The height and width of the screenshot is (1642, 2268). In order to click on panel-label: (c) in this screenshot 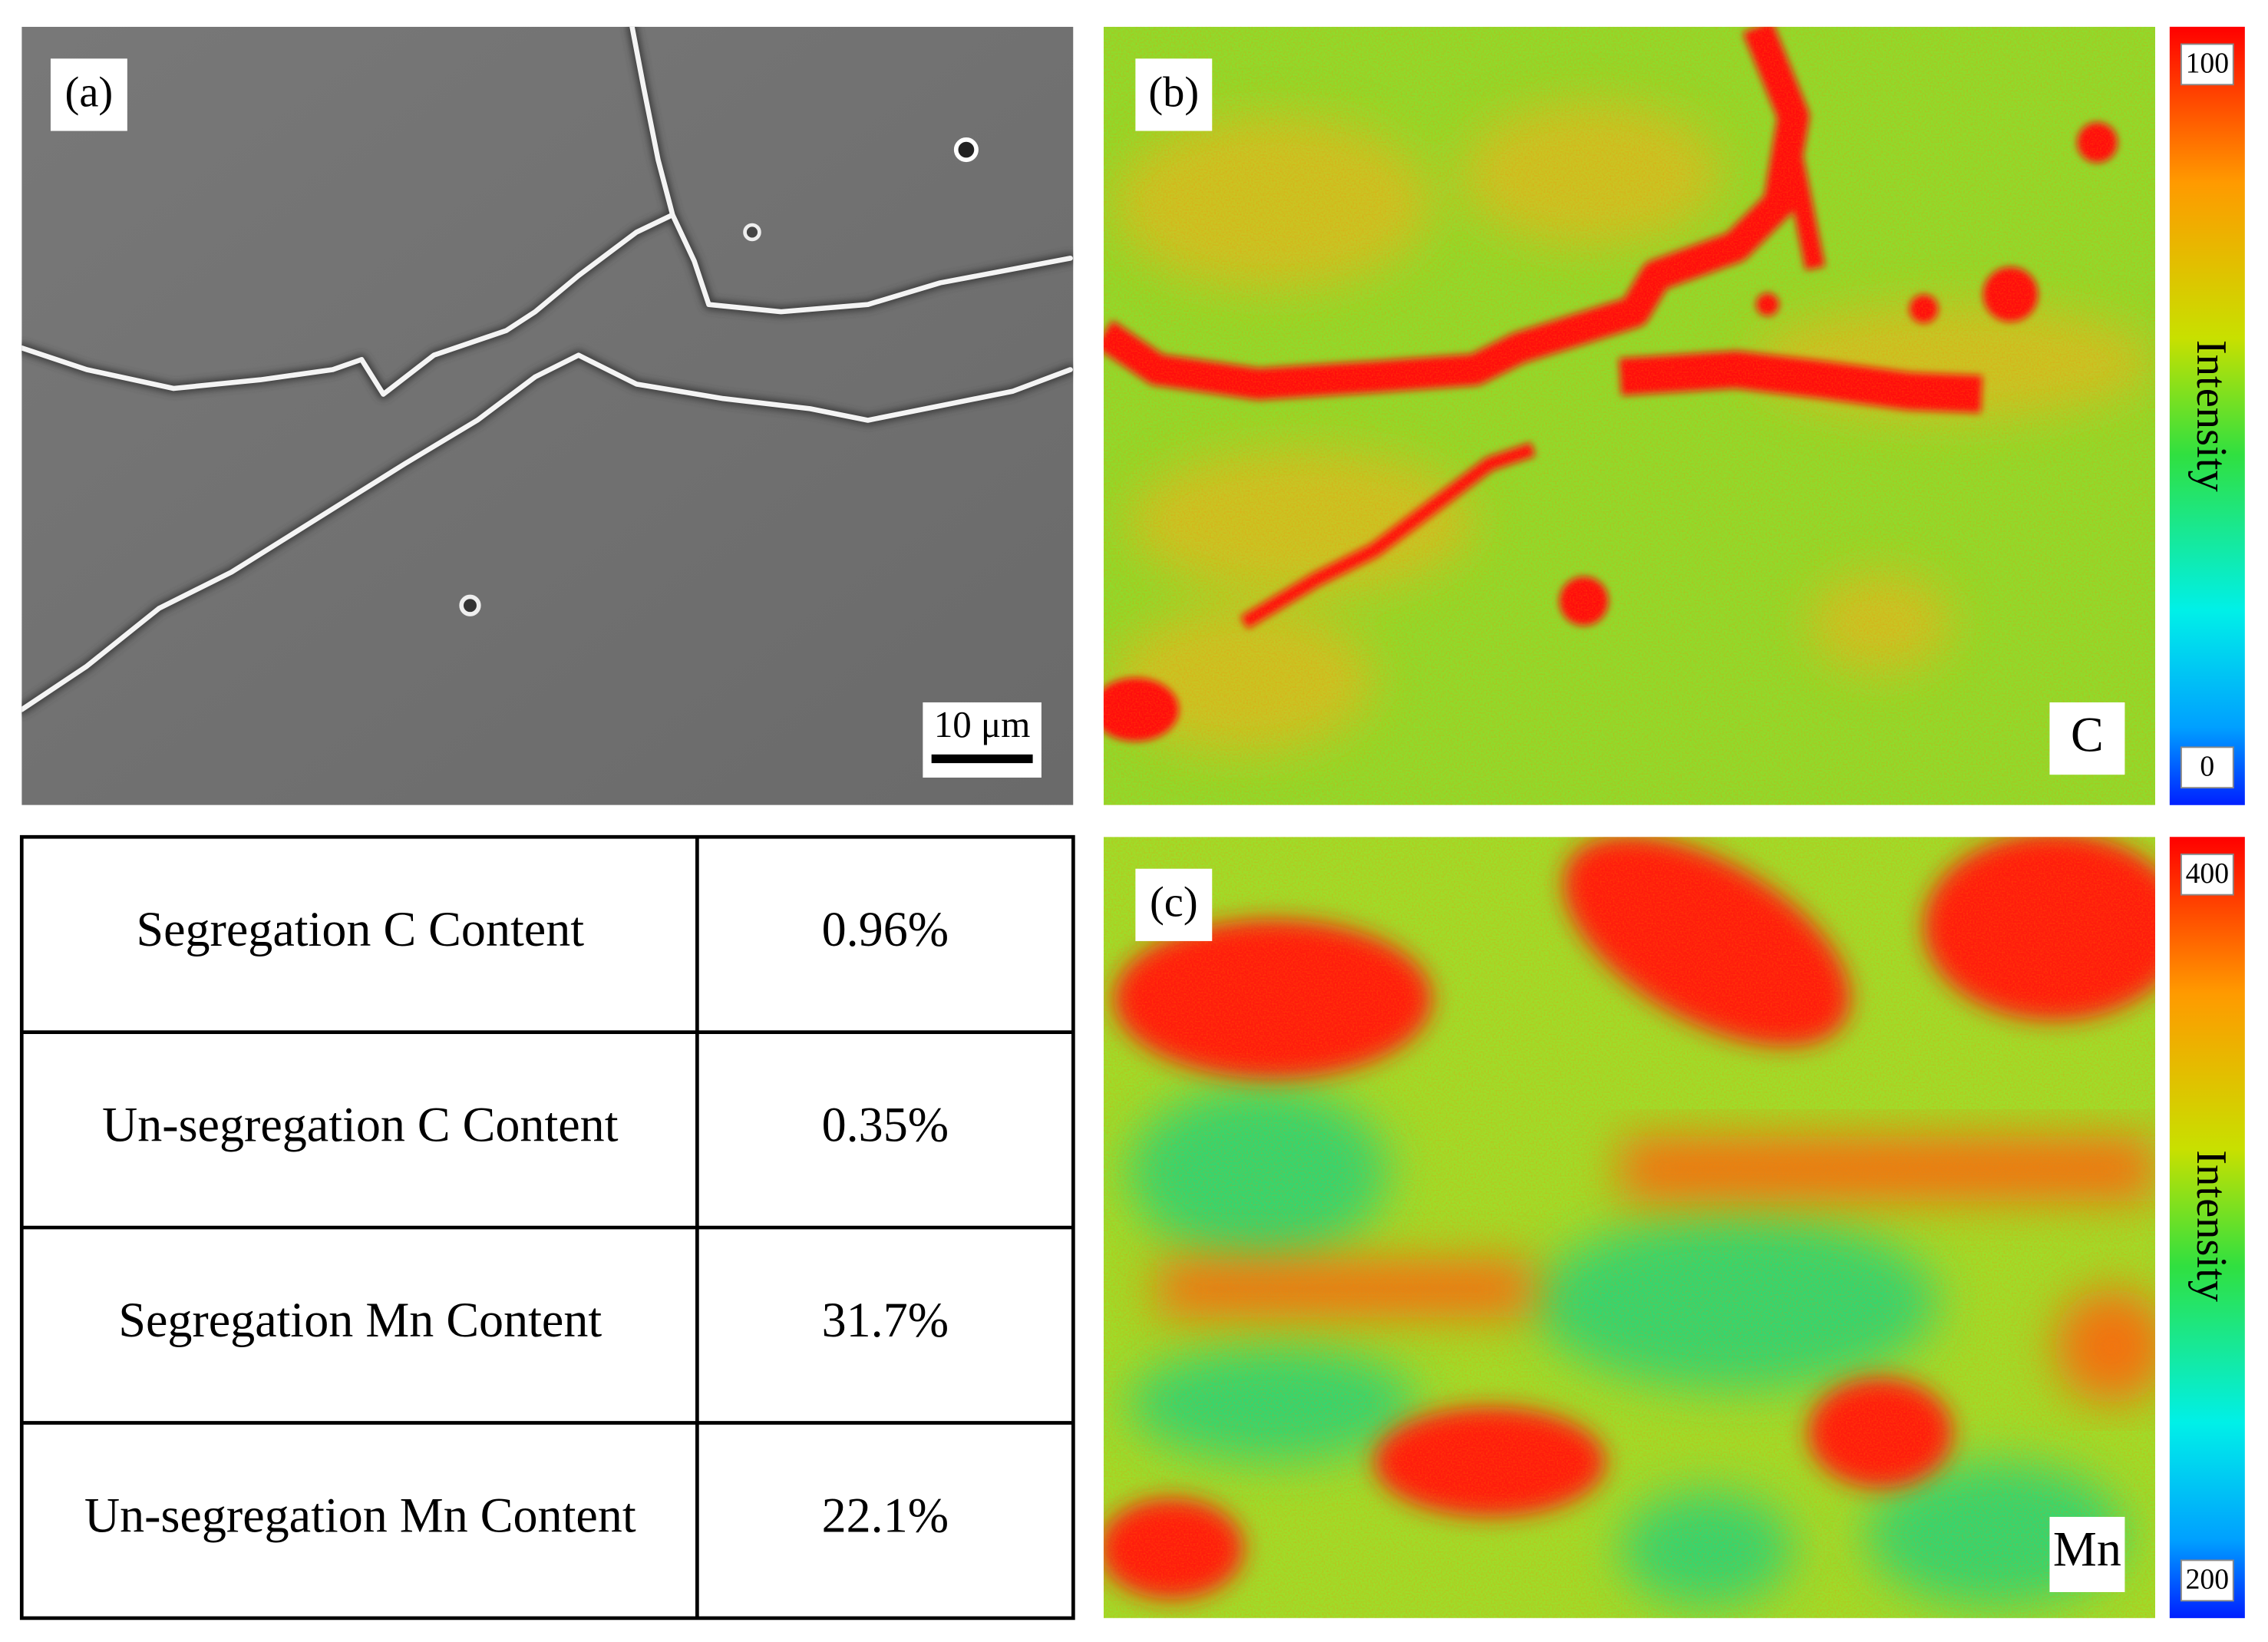, I will do `click(1174, 903)`.